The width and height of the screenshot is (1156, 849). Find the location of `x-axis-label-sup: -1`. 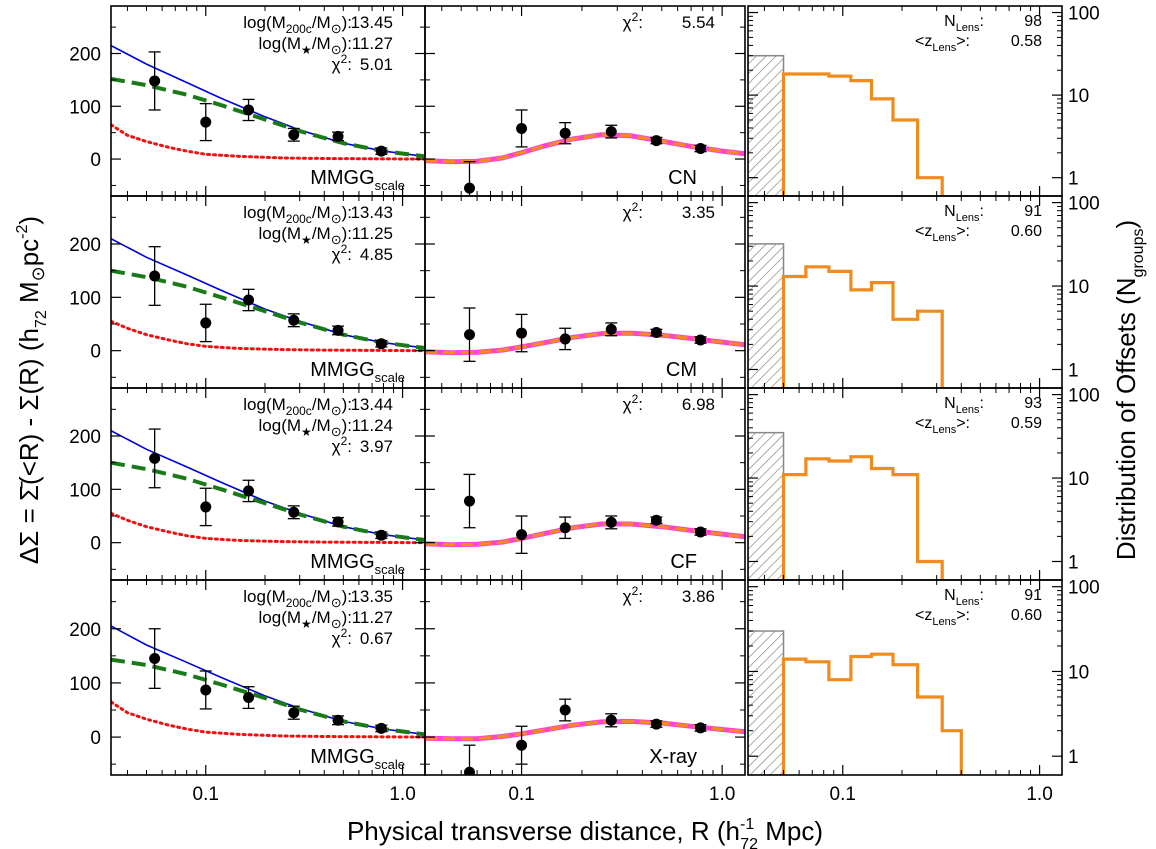

x-axis-label-sup: -1 is located at coordinates (747, 824).